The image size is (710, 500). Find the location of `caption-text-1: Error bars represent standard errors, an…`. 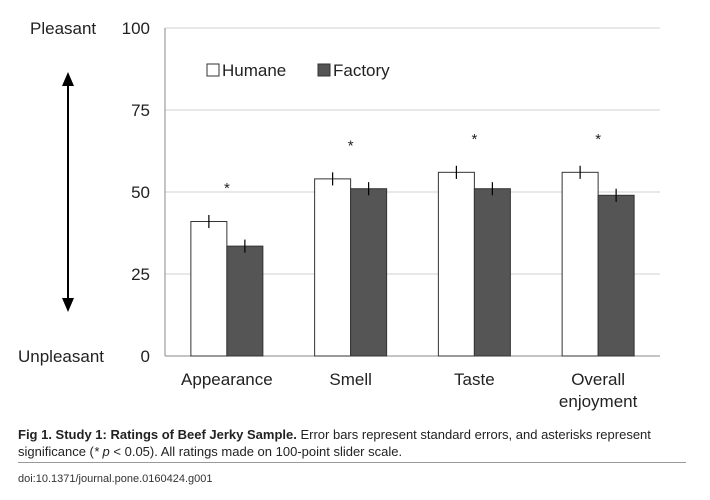

caption-text-1: Error bars represent standard errors, an… is located at coordinates (334, 443).